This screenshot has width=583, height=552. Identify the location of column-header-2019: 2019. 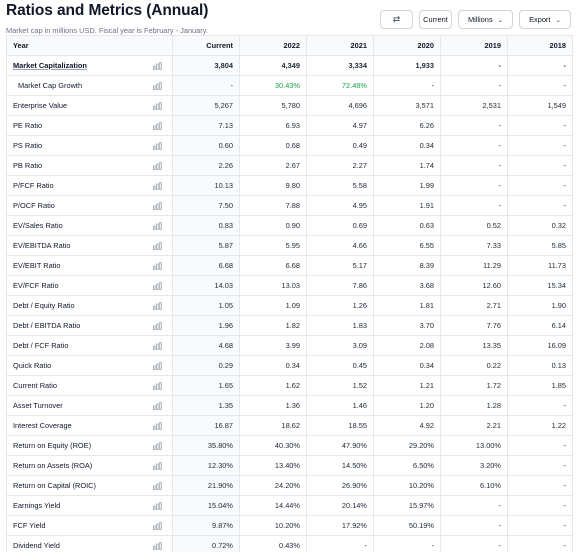
(474, 45).